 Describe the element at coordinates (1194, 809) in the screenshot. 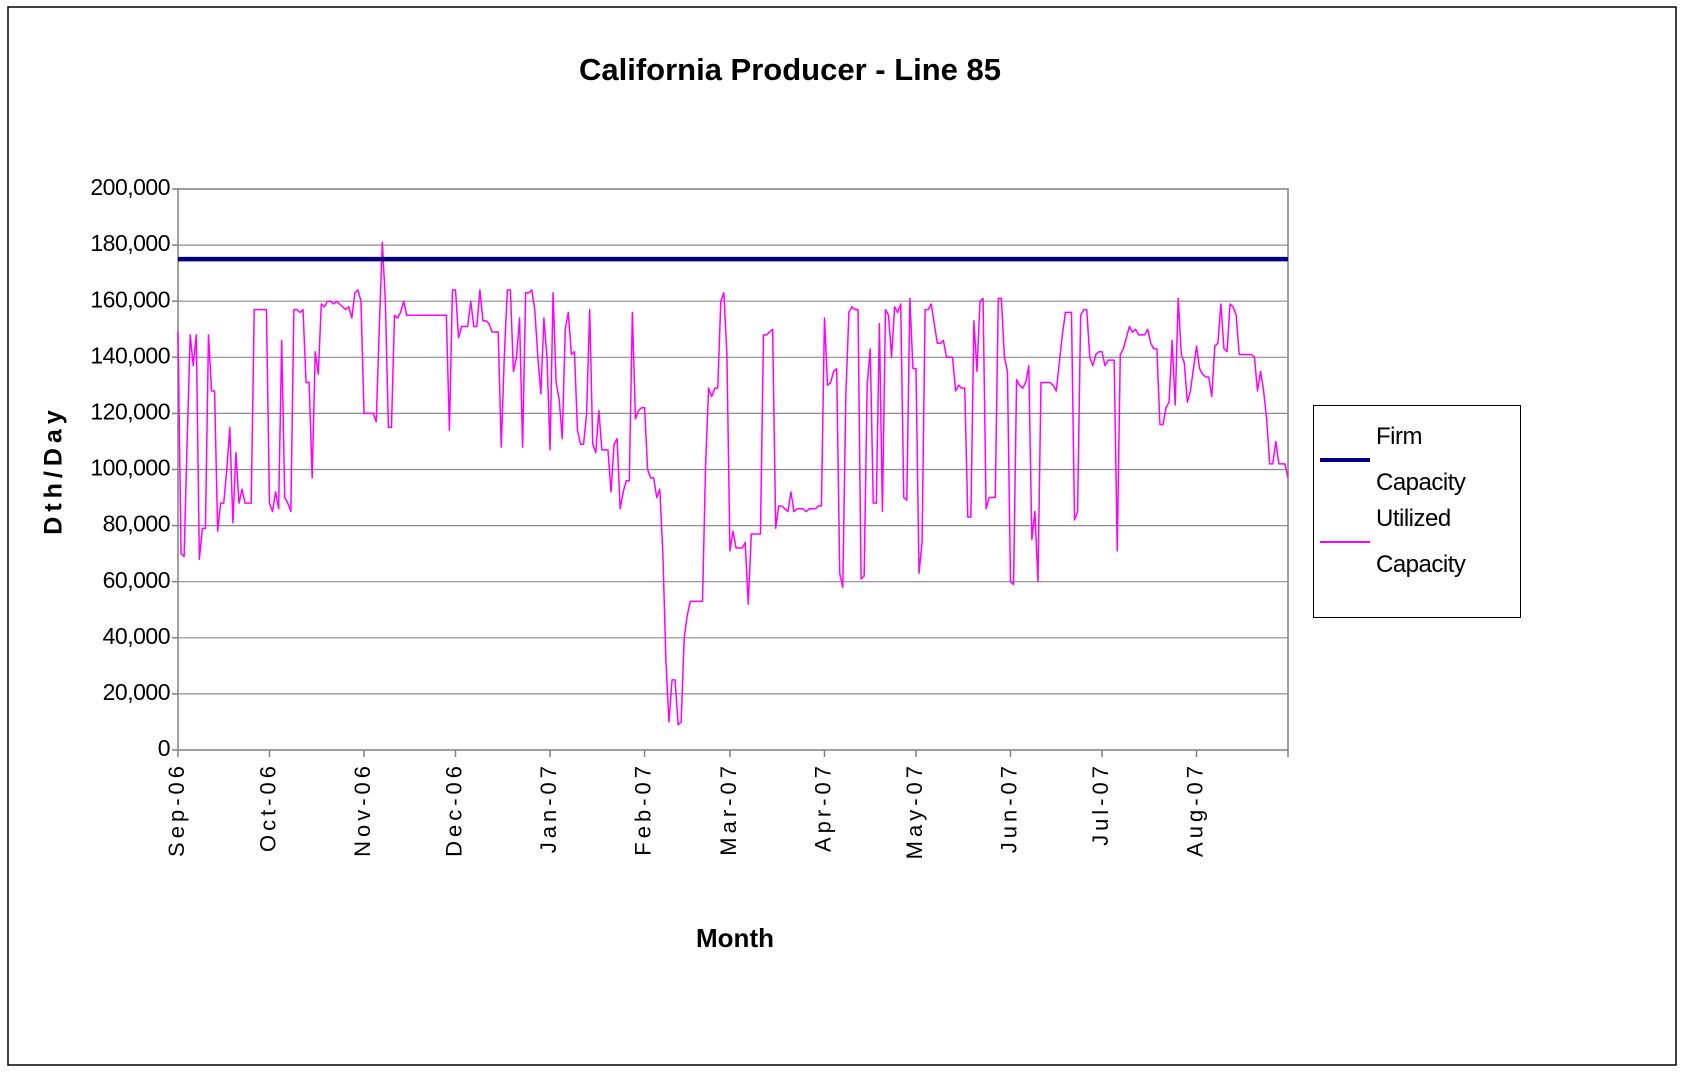

I see `x-tick-label: Aug-07` at that location.